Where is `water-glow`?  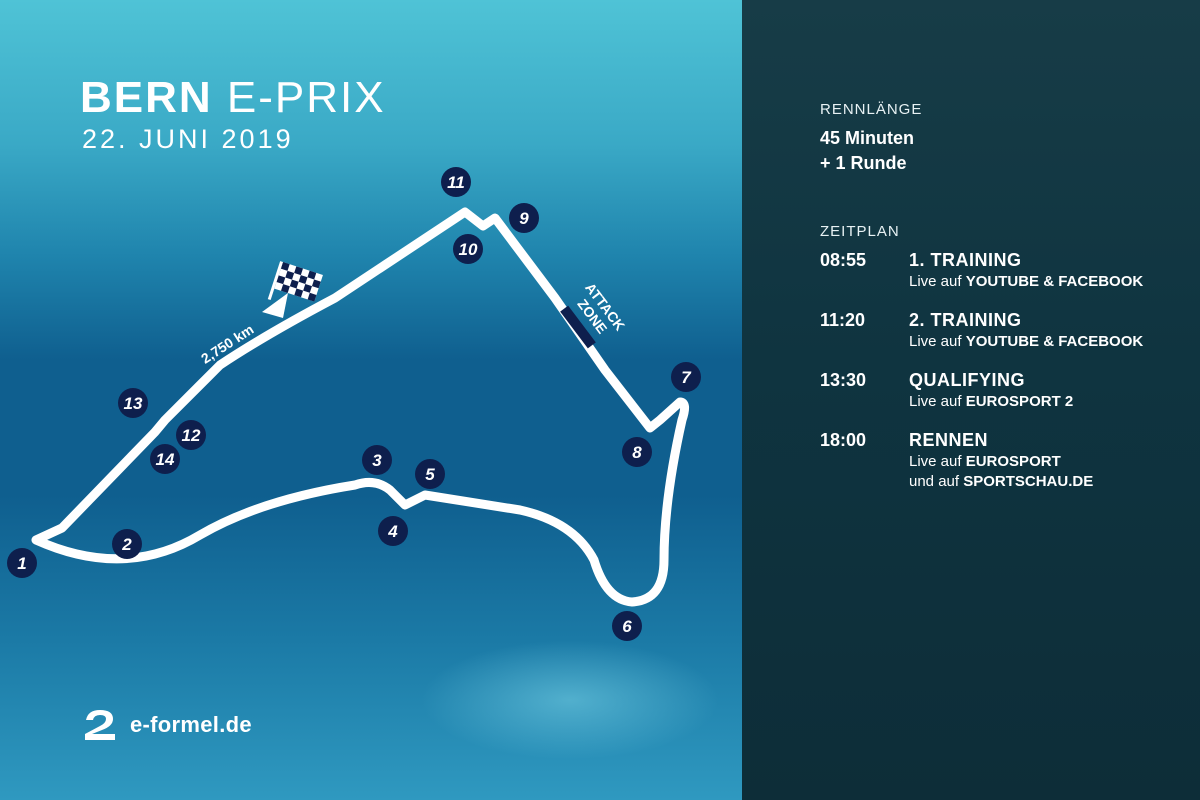
water-glow is located at coordinates (570, 700).